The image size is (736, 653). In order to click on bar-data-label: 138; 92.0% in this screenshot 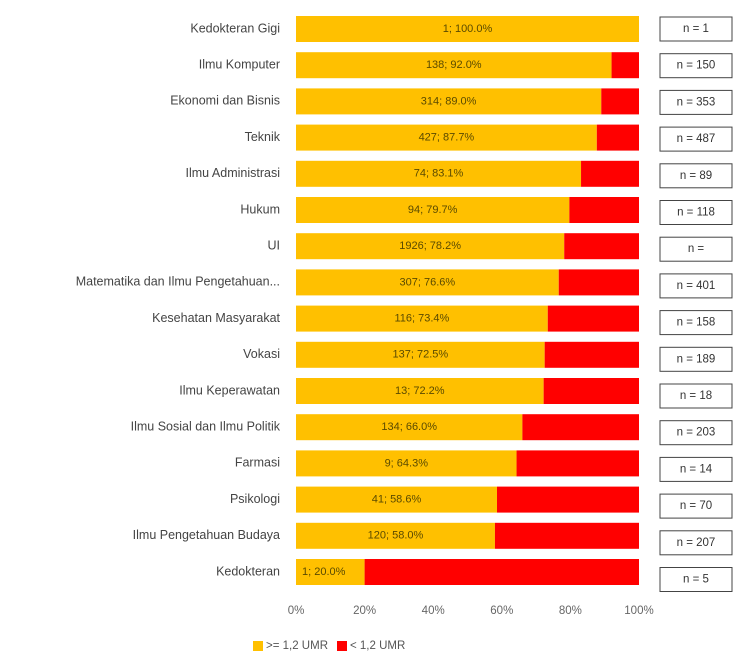, I will do `click(454, 65)`.